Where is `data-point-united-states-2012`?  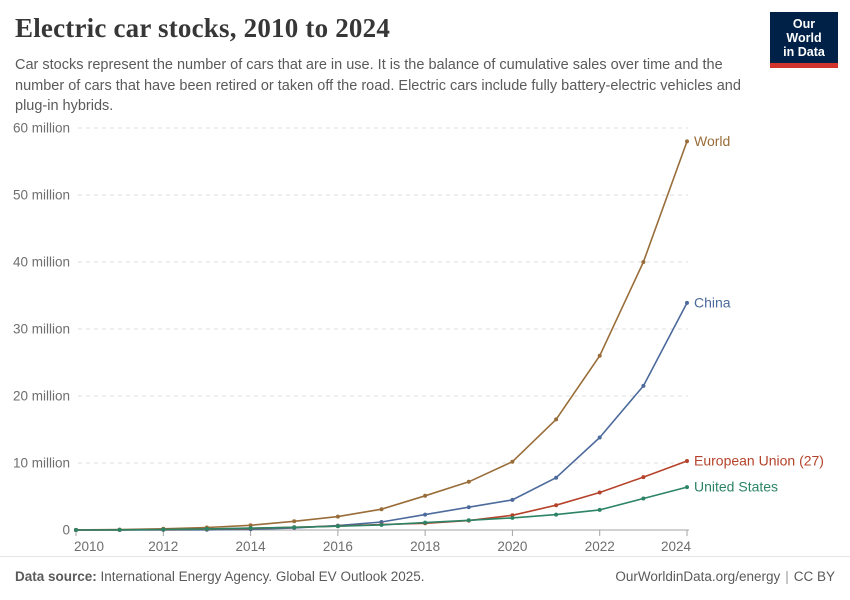
data-point-united-states-2012 is located at coordinates (163, 529).